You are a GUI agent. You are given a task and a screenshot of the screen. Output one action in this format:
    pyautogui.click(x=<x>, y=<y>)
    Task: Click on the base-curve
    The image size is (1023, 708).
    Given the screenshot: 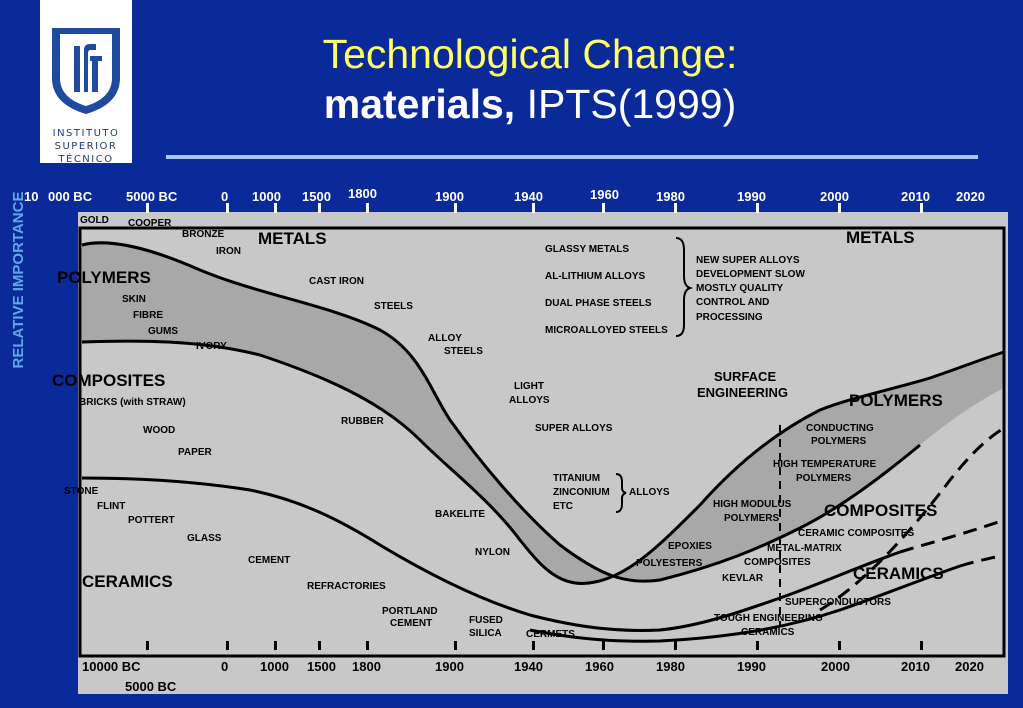 What is the action you would take?
    pyautogui.click(x=745, y=603)
    